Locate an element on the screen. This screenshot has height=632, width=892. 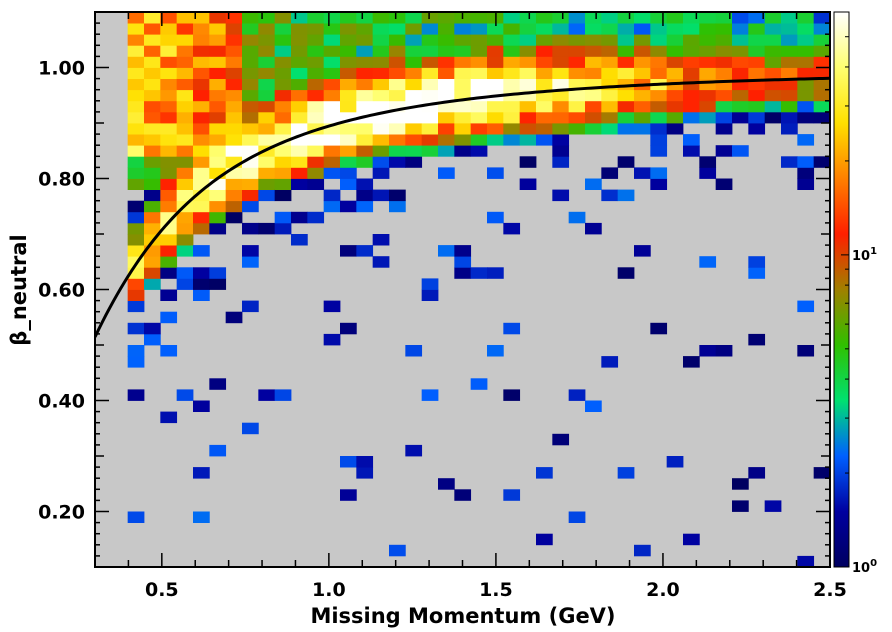
x-axis-title: Missing Momentum (GeV) is located at coordinates (462, 616).